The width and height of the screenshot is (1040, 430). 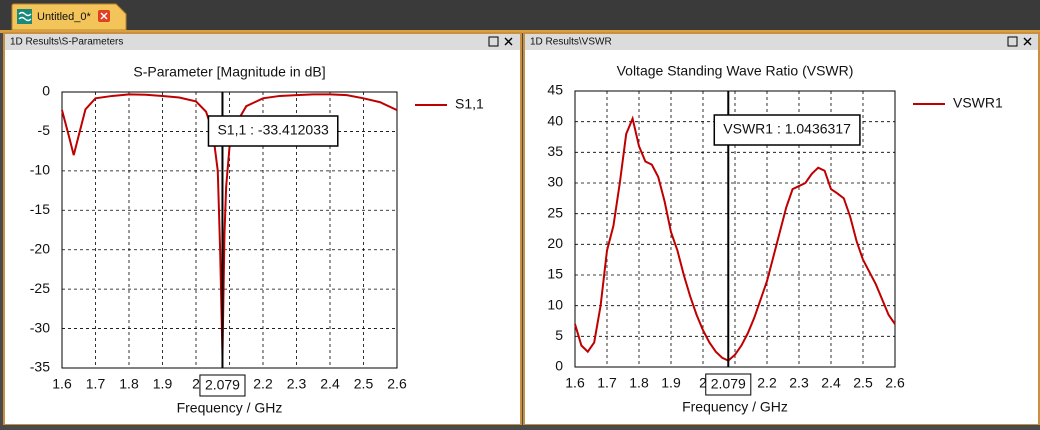 I want to click on tab-icon-waves, so click(x=25, y=16).